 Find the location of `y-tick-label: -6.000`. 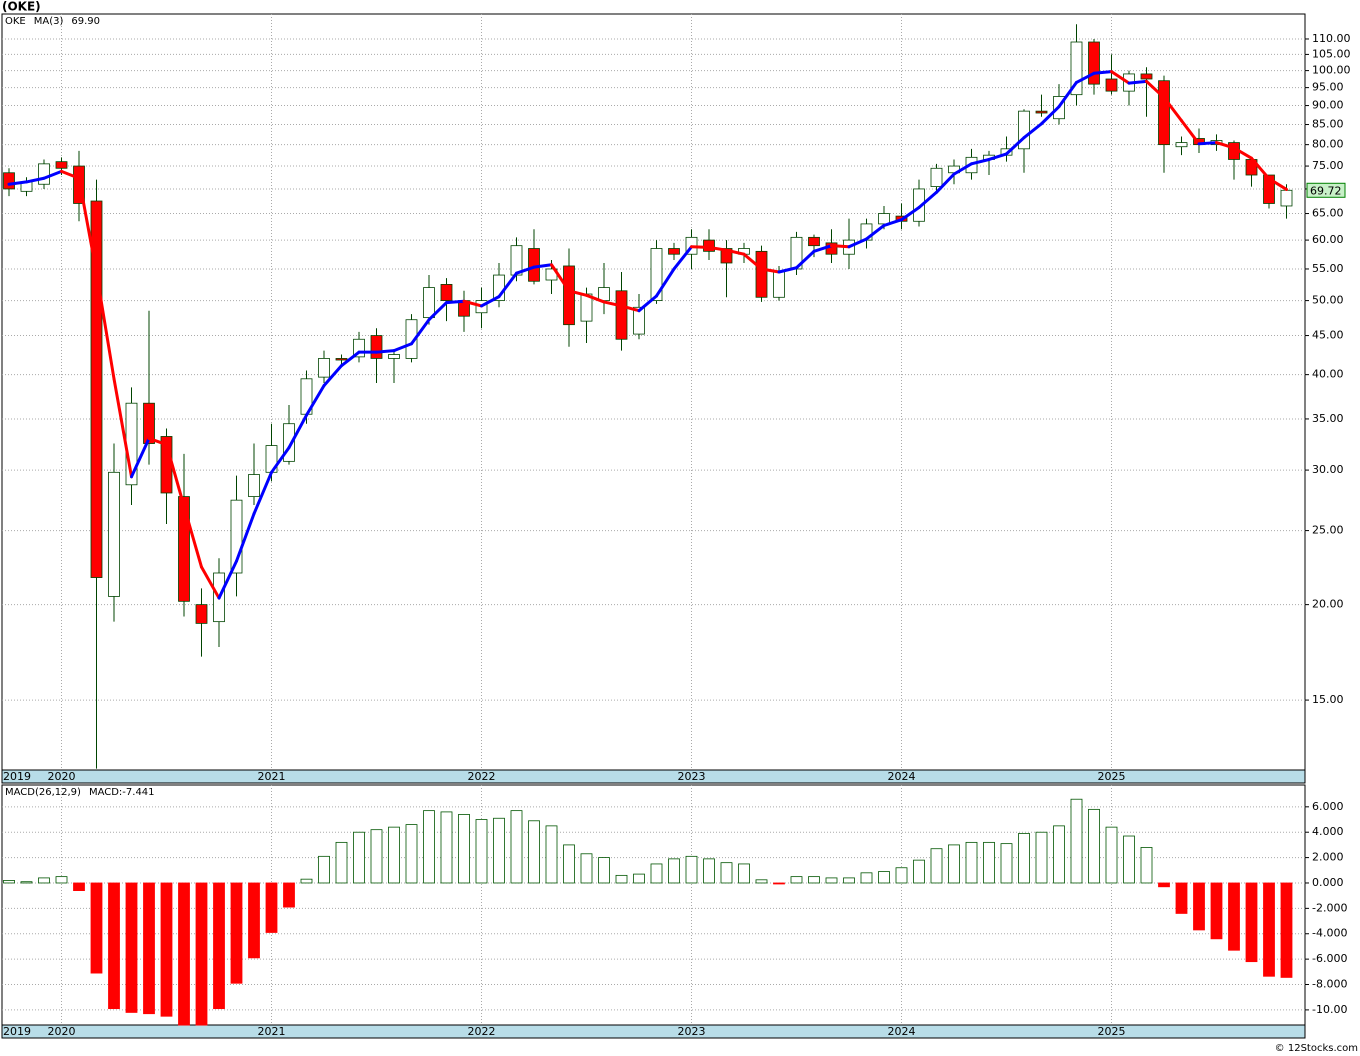

y-tick-label: -6.000 is located at coordinates (1329, 958).